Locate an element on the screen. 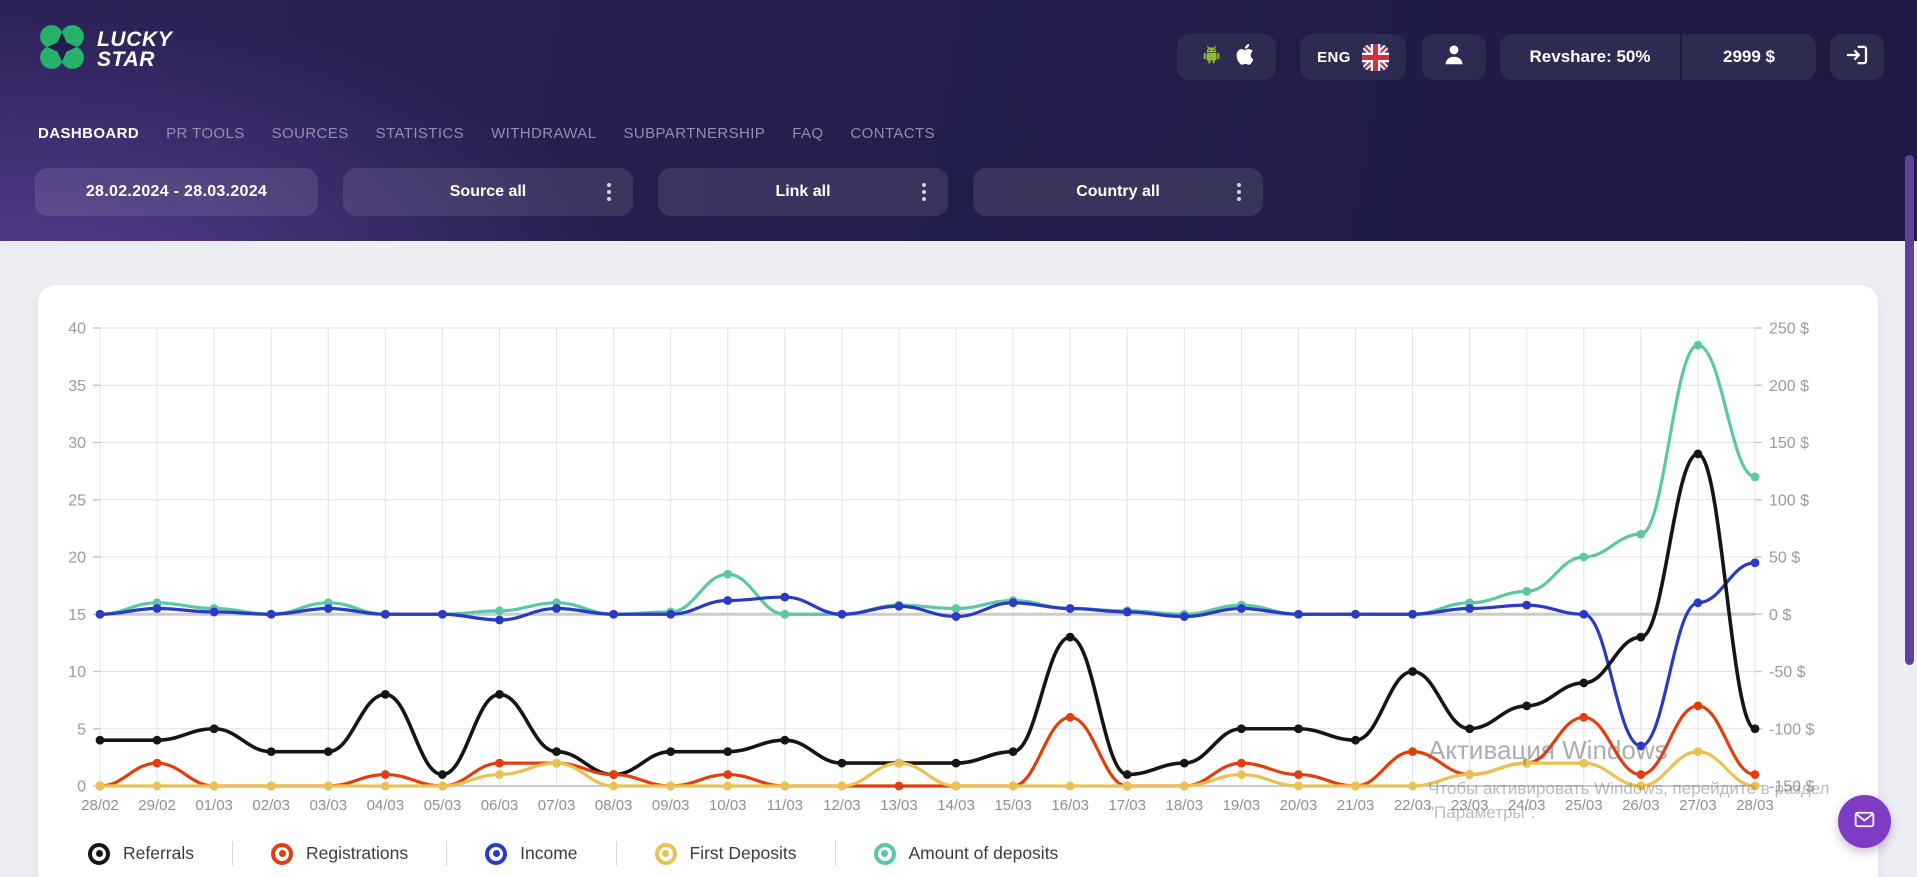  legend-item-income: Income is located at coordinates (531, 853).